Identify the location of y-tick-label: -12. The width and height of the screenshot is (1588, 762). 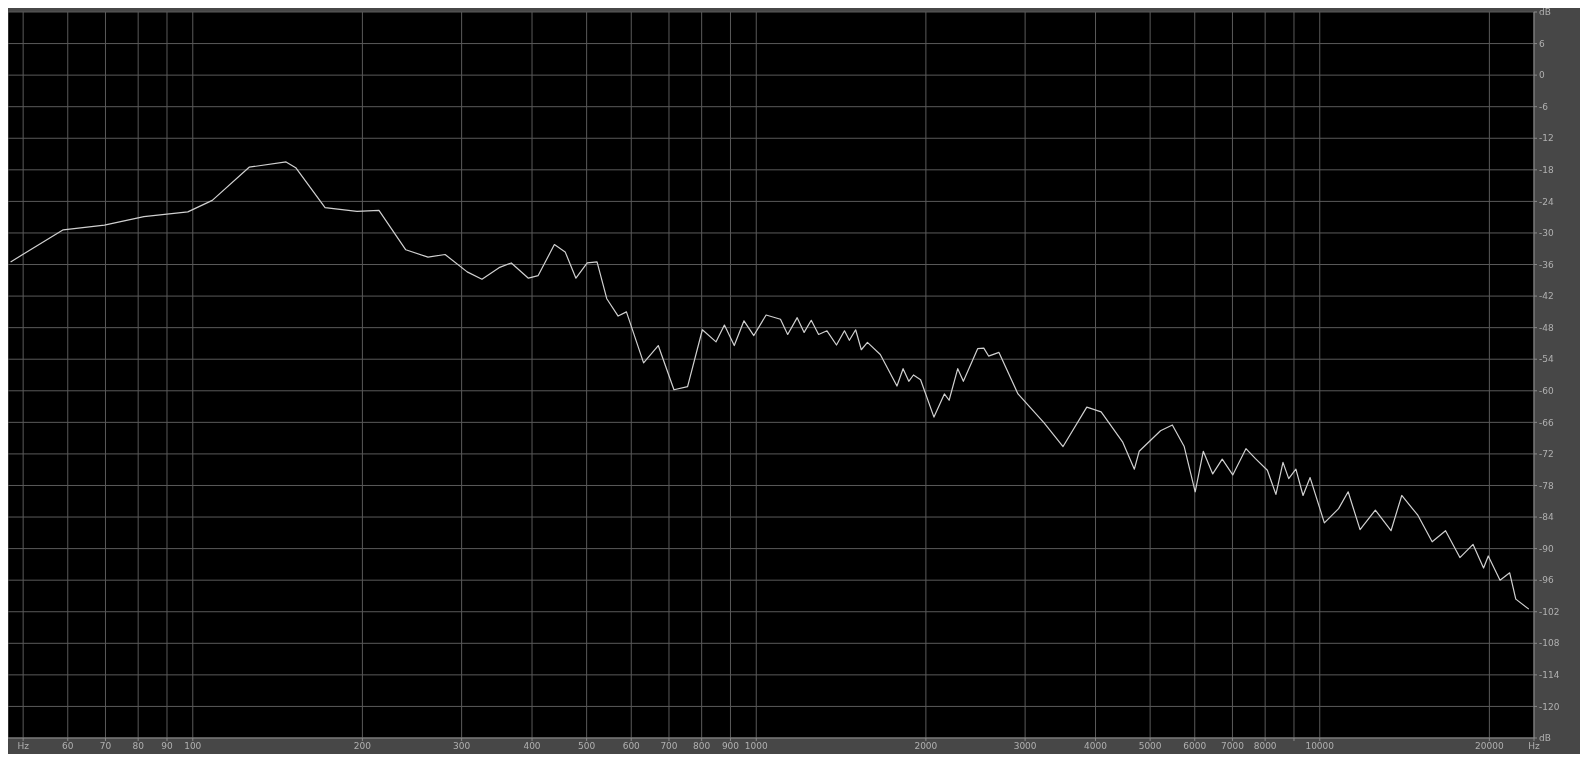
(1546, 138).